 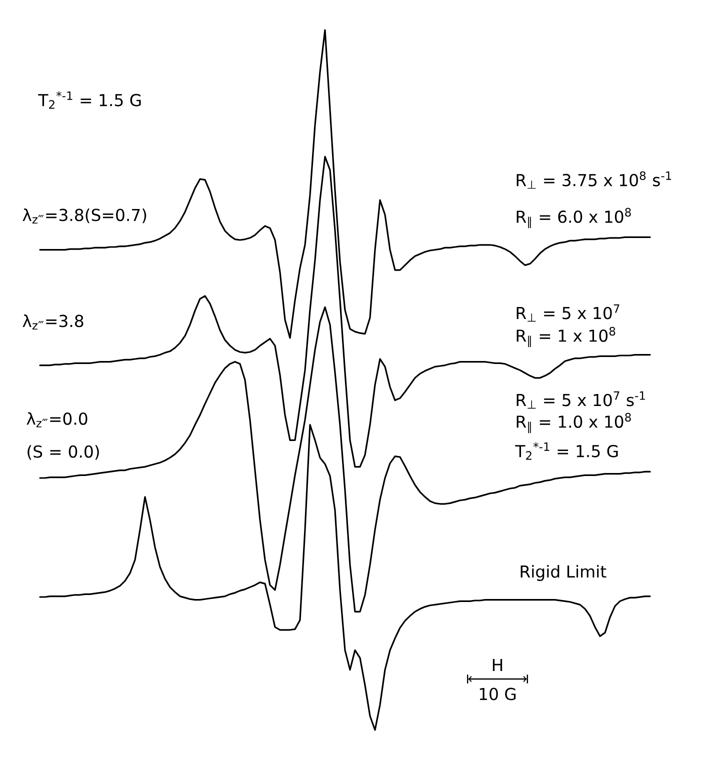 What do you see at coordinates (497, 665) in the screenshot?
I see `annotation: H` at bounding box center [497, 665].